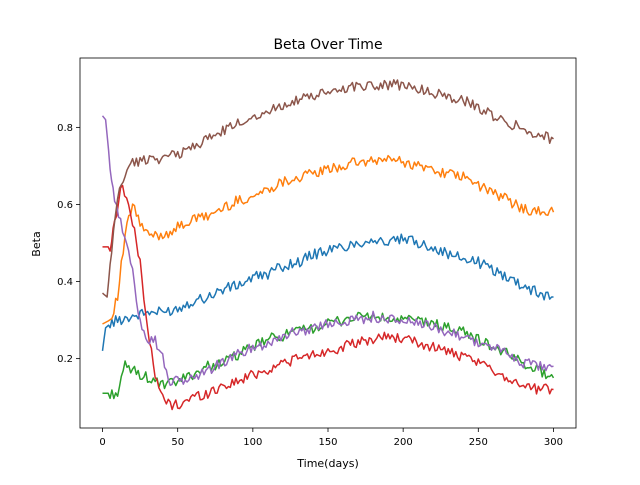 The image size is (640, 485). What do you see at coordinates (36, 243) in the screenshot?
I see `y-axis-label: Beta` at bounding box center [36, 243].